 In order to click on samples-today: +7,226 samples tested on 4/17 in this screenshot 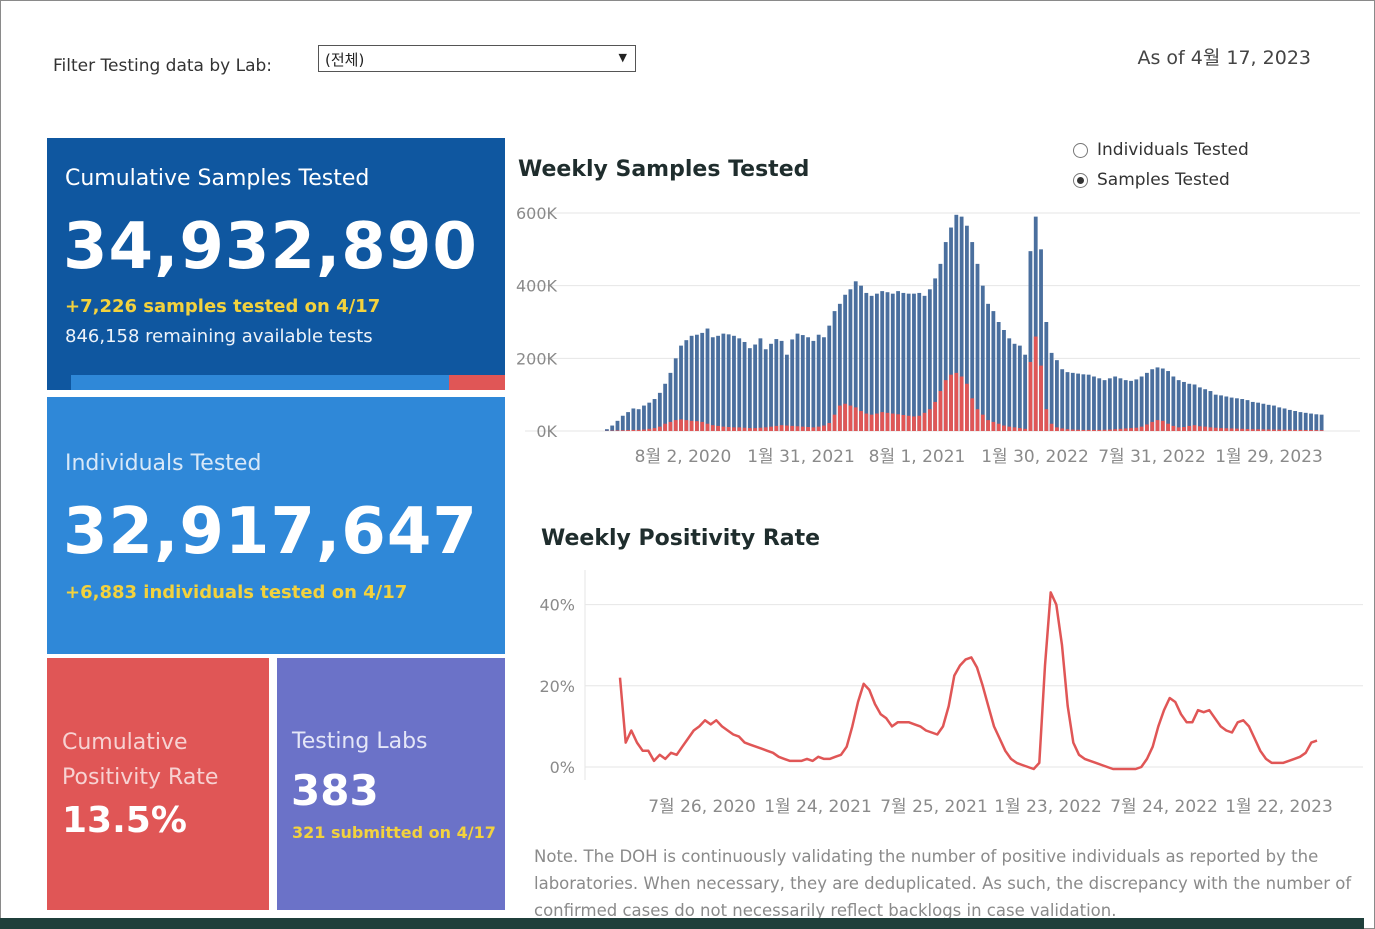, I will do `click(223, 306)`.